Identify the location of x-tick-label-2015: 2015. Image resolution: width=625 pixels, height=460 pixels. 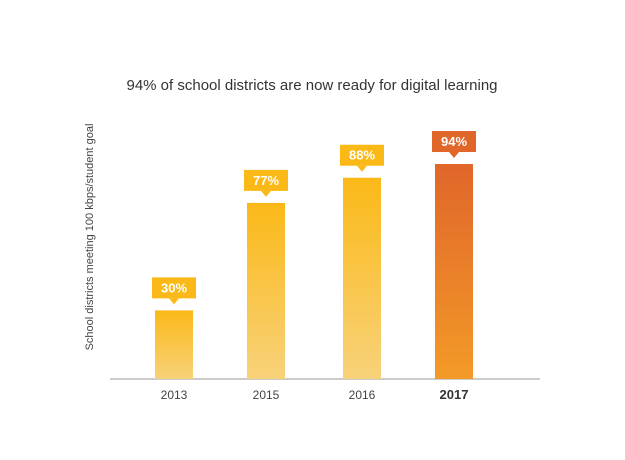
(266, 395).